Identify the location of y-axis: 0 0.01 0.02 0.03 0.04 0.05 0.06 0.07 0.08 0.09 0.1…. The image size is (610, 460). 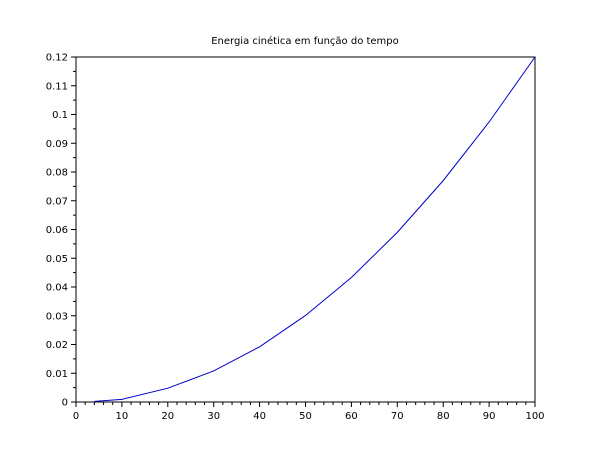
(61, 231).